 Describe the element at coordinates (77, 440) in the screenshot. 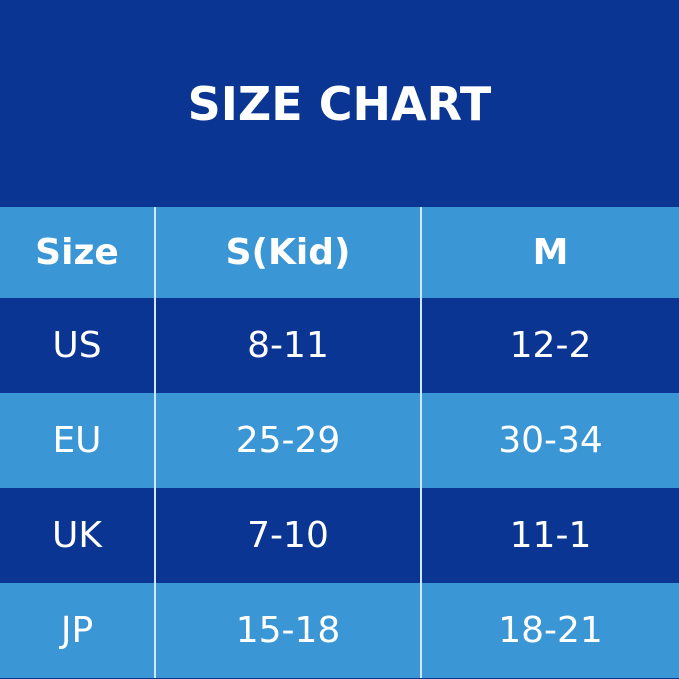

I see `table-cell: EU` at that location.